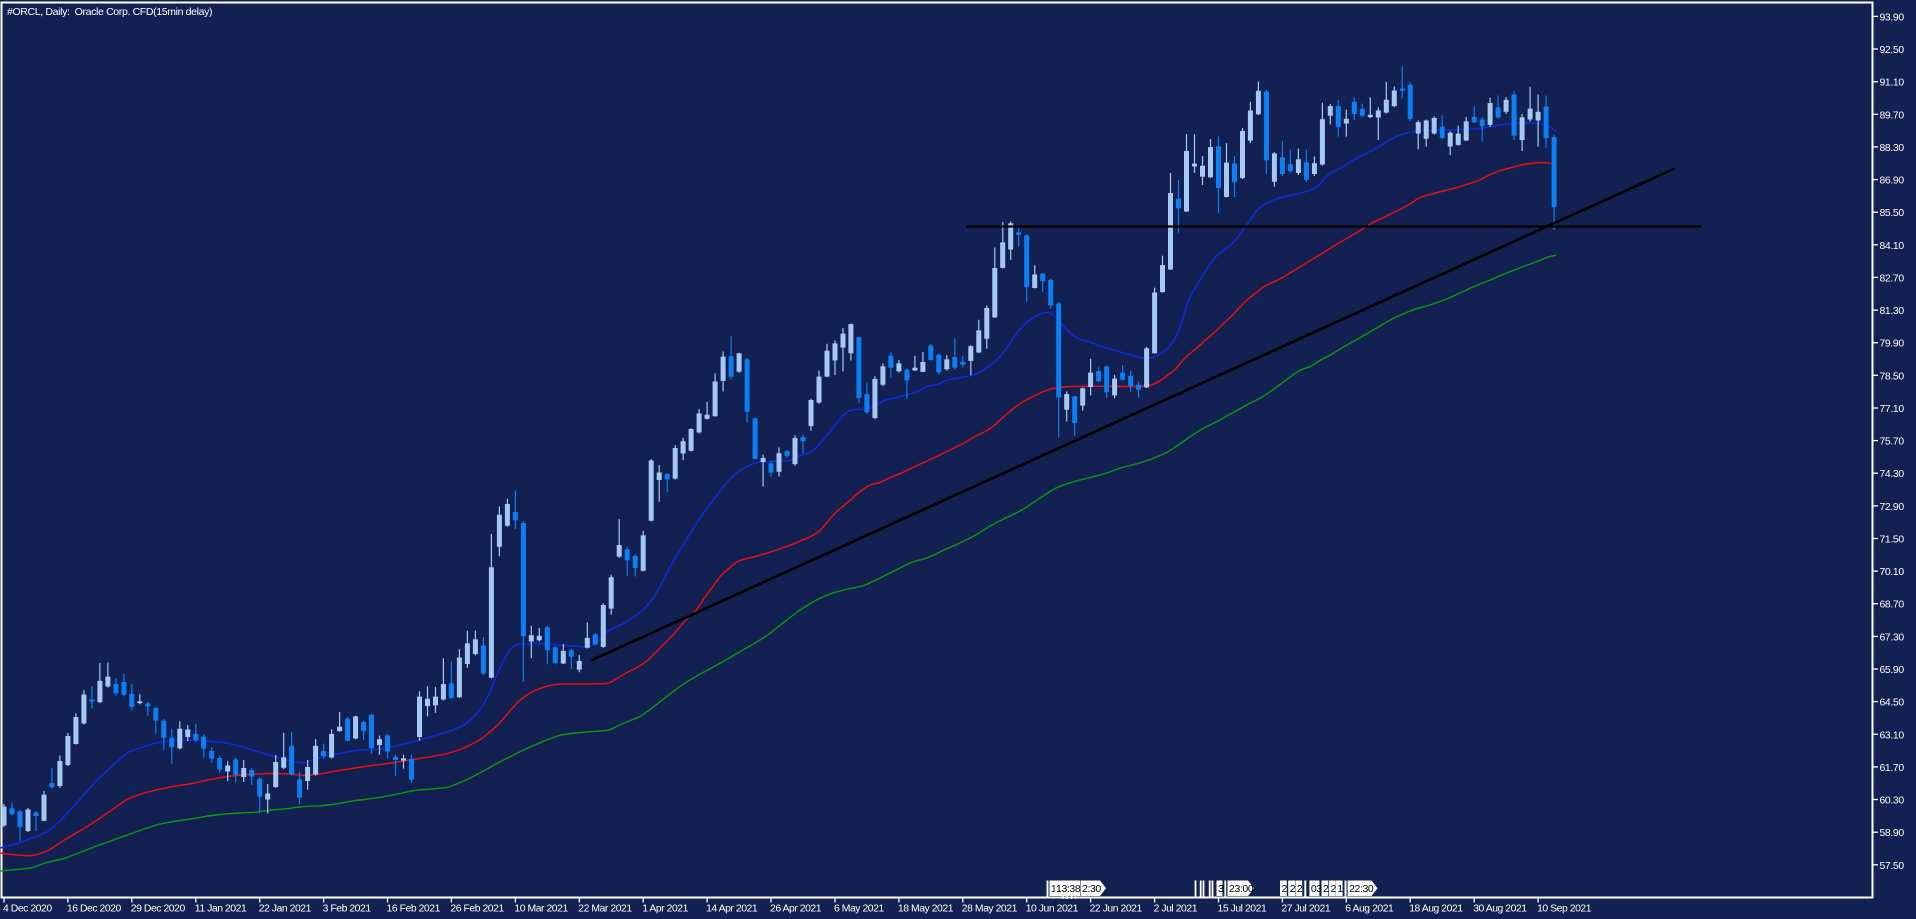  Describe the element at coordinates (414, 909) in the screenshot. I see `svg-text: 16 Feb 2021` at that location.